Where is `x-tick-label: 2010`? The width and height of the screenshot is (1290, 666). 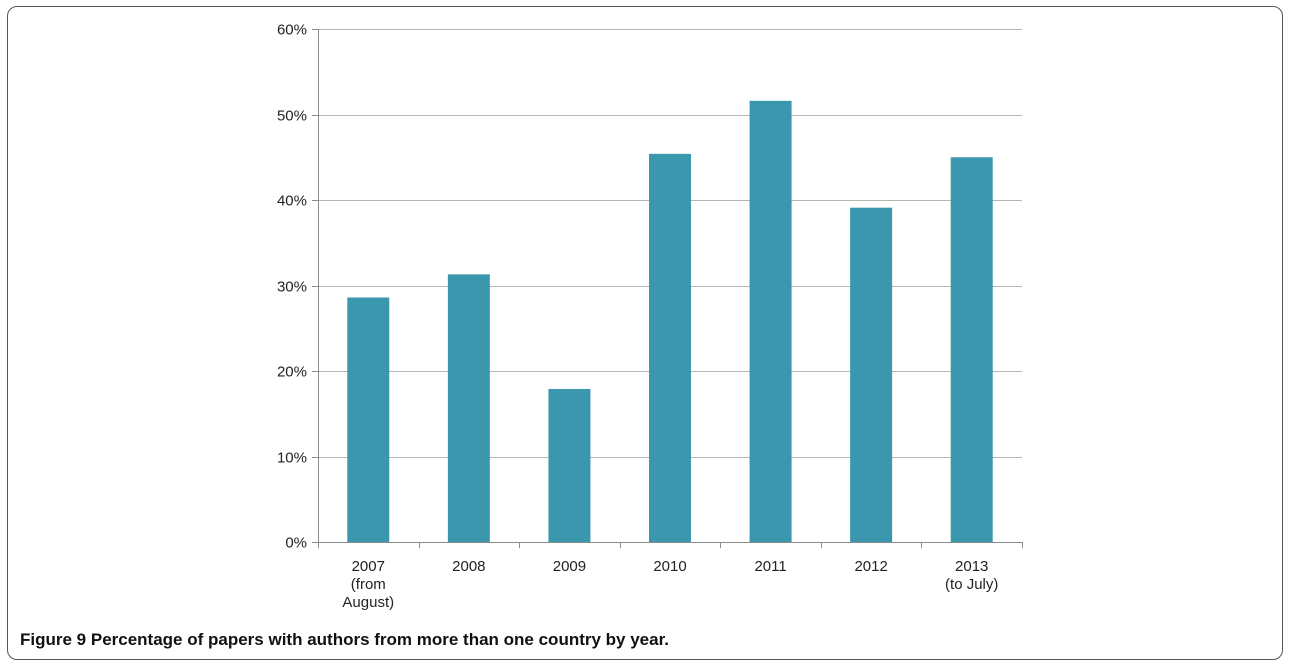 x-tick-label: 2010 is located at coordinates (669, 566).